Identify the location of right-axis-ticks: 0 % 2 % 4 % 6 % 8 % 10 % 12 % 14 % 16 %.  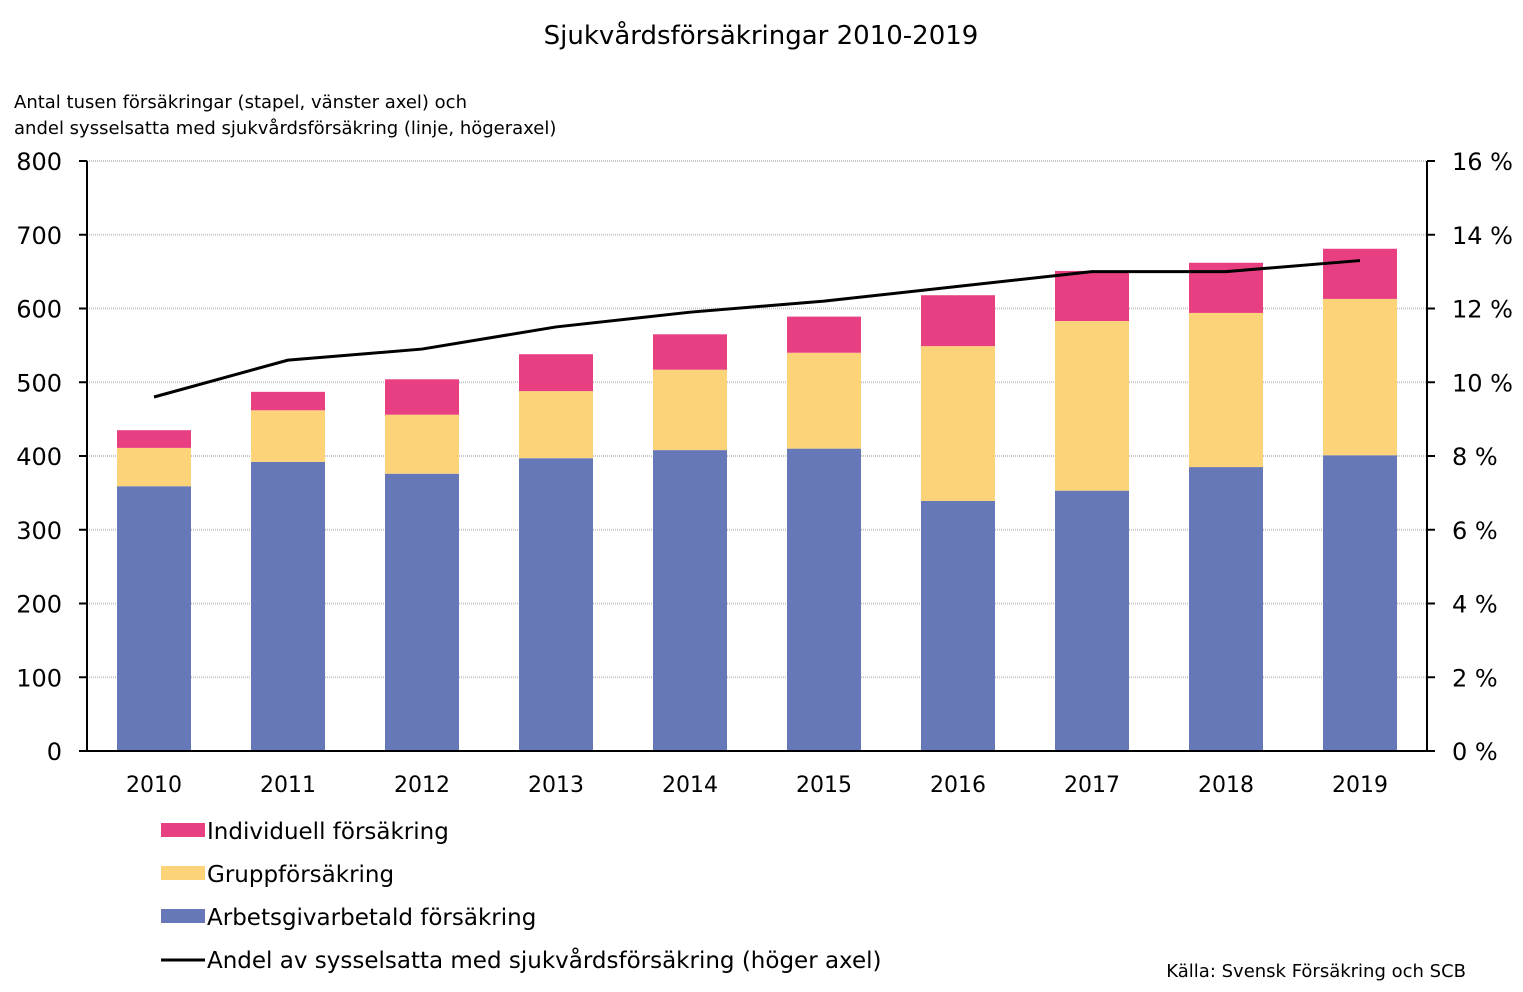
(1470, 457).